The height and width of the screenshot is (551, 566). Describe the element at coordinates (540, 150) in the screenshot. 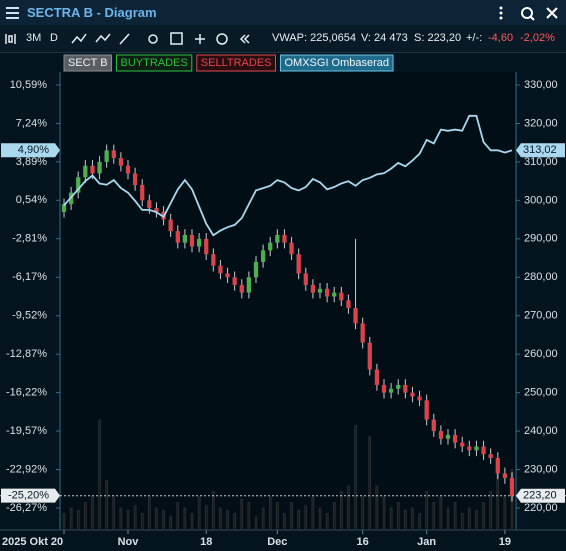

I see `value-marker-label: 313,02` at that location.